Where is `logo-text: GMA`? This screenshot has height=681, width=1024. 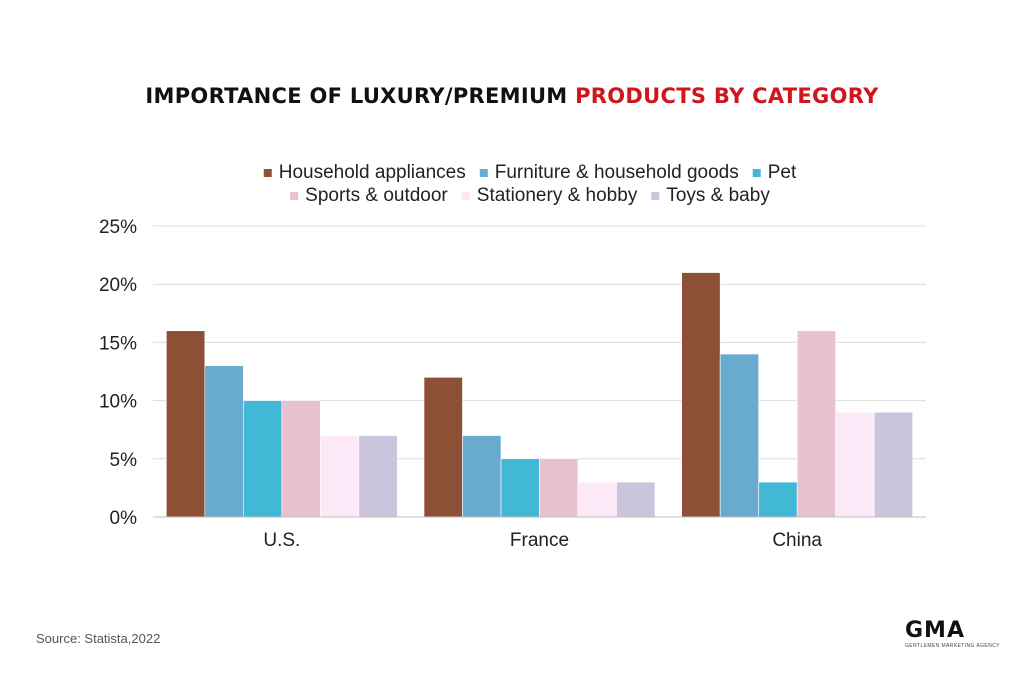
logo-text: GMA is located at coordinates (935, 630).